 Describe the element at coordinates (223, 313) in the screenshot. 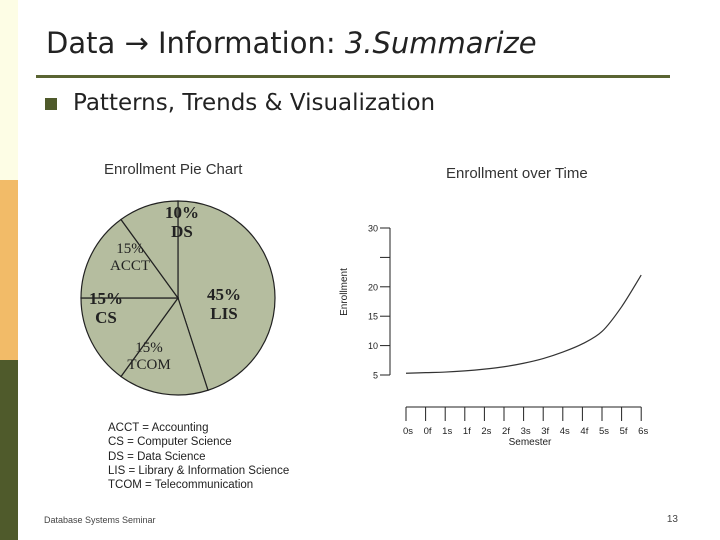

I see `pie-label-name: LIS` at that location.